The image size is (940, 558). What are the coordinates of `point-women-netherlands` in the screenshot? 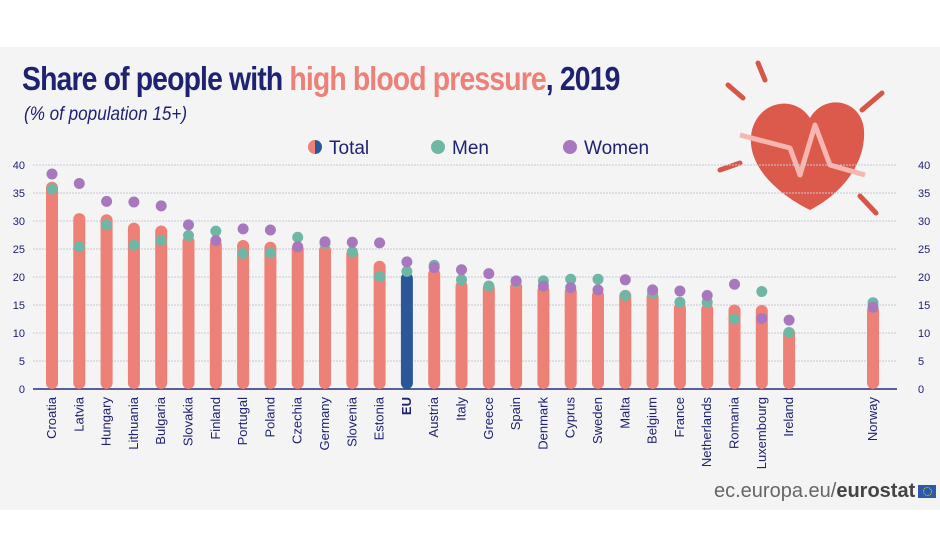 It's located at (707, 295).